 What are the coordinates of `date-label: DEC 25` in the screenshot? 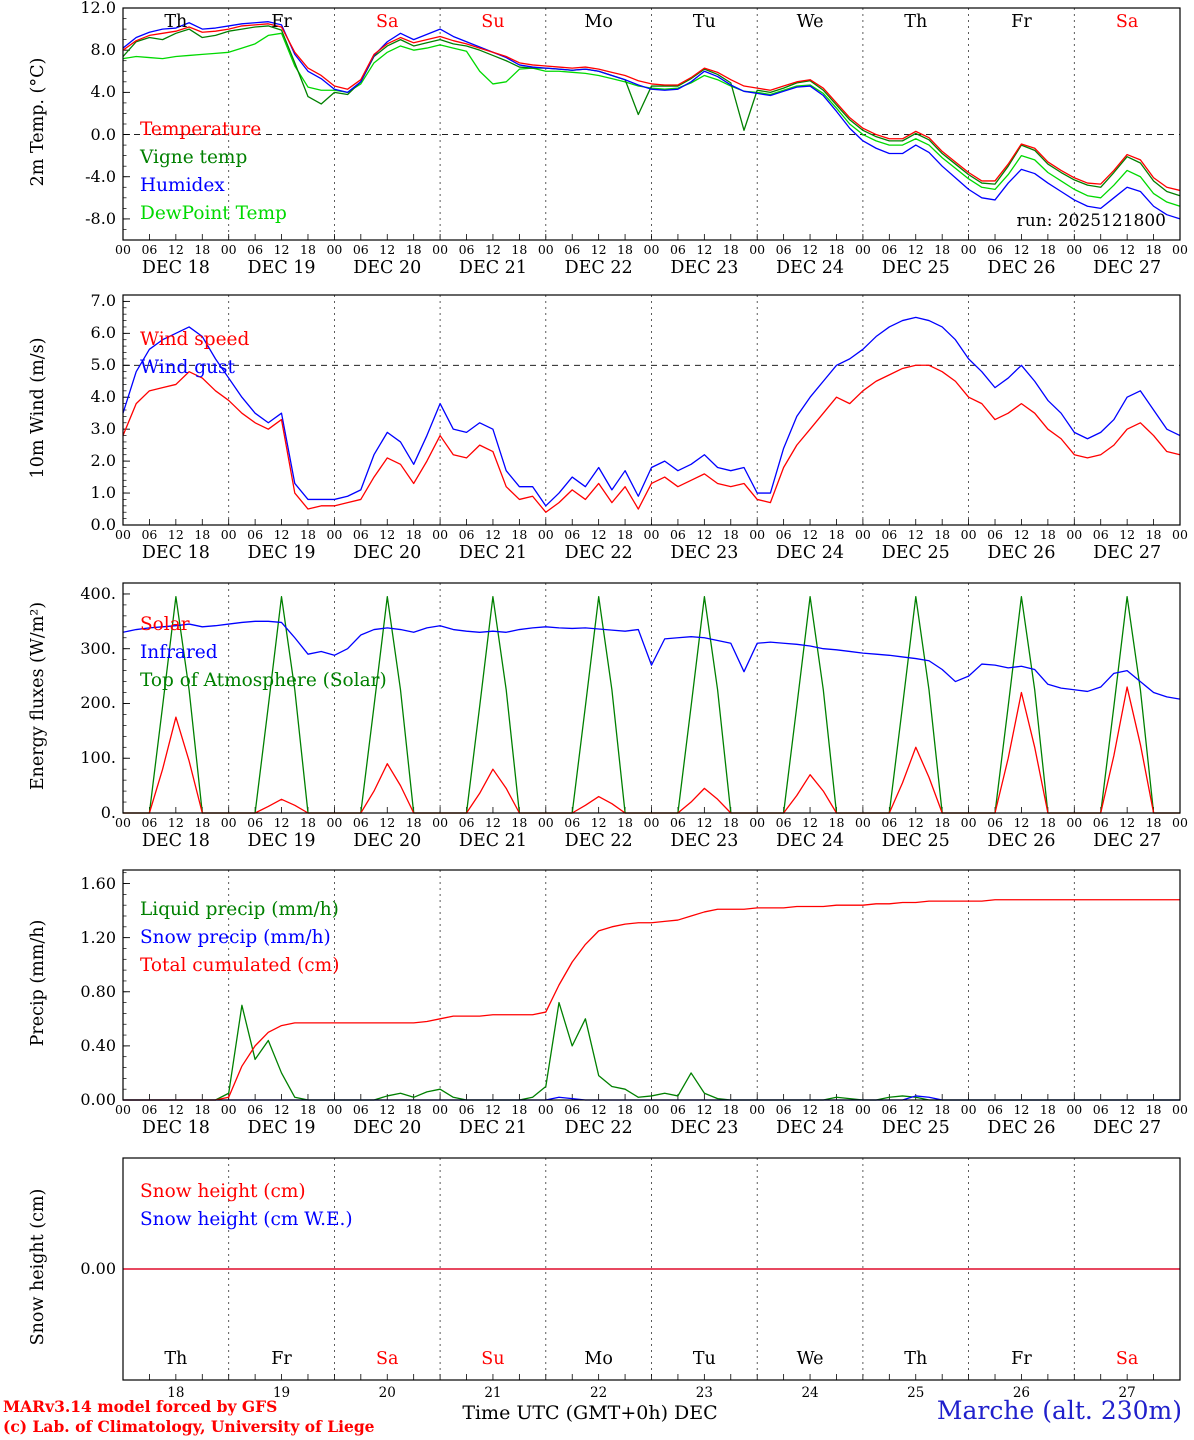 It's located at (915, 268).